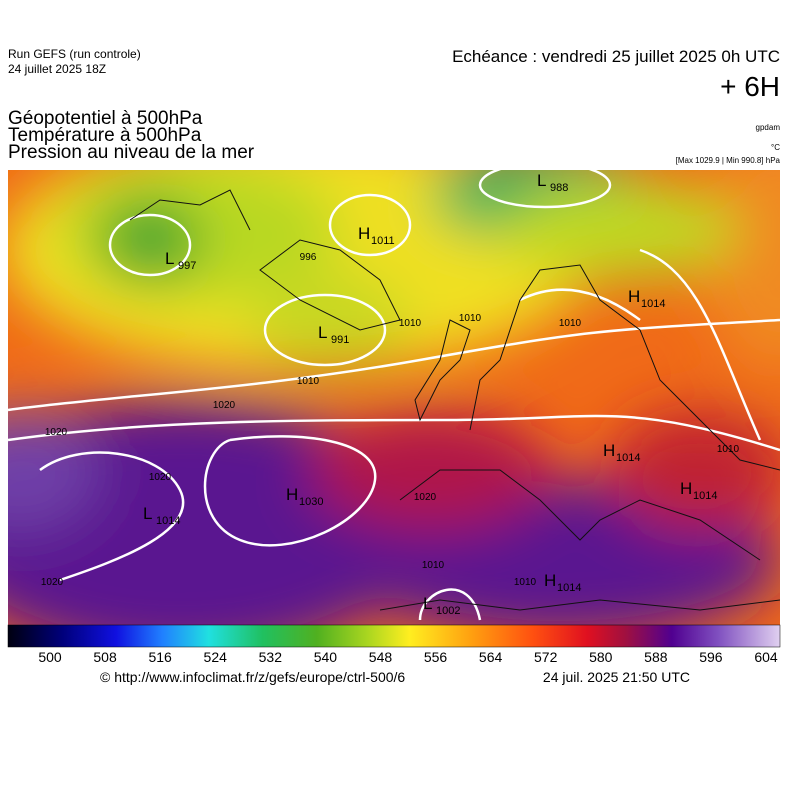 This screenshot has height=794, width=788. What do you see at coordinates (74, 54) in the screenshot?
I see `run-label: Run GEFS (run controle)` at bounding box center [74, 54].